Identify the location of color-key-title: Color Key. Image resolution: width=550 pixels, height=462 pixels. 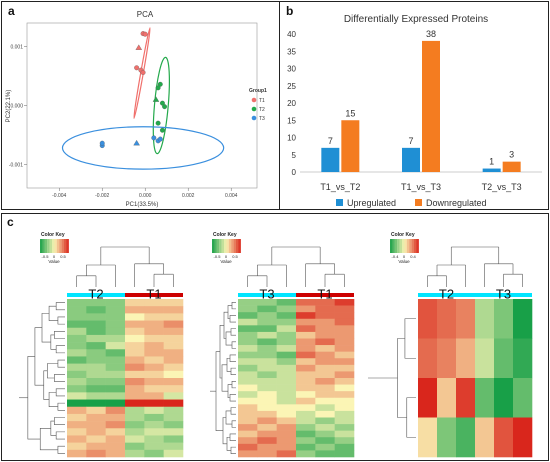
(403, 235).